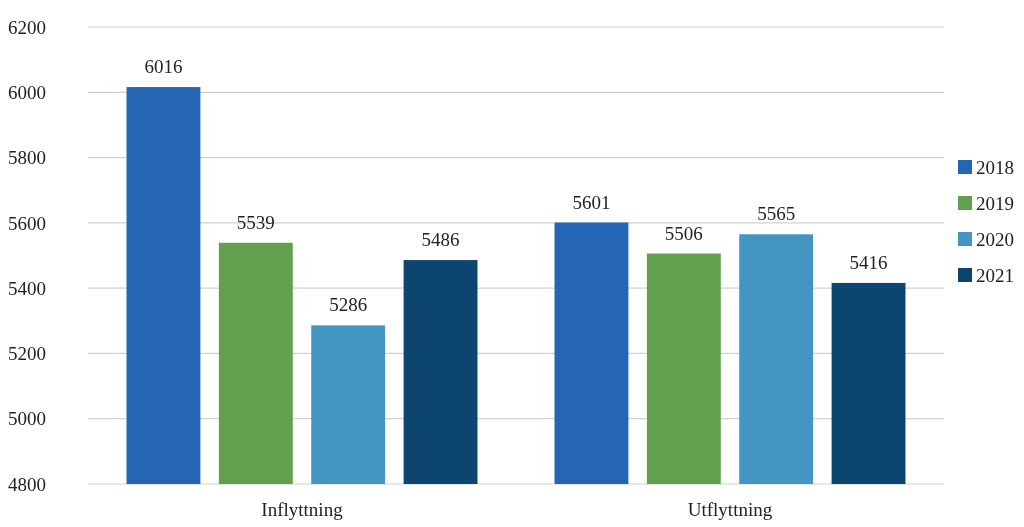 Image resolution: width=1024 pixels, height=527 pixels. What do you see at coordinates (995, 275) in the screenshot?
I see `legend-label: 2021` at bounding box center [995, 275].